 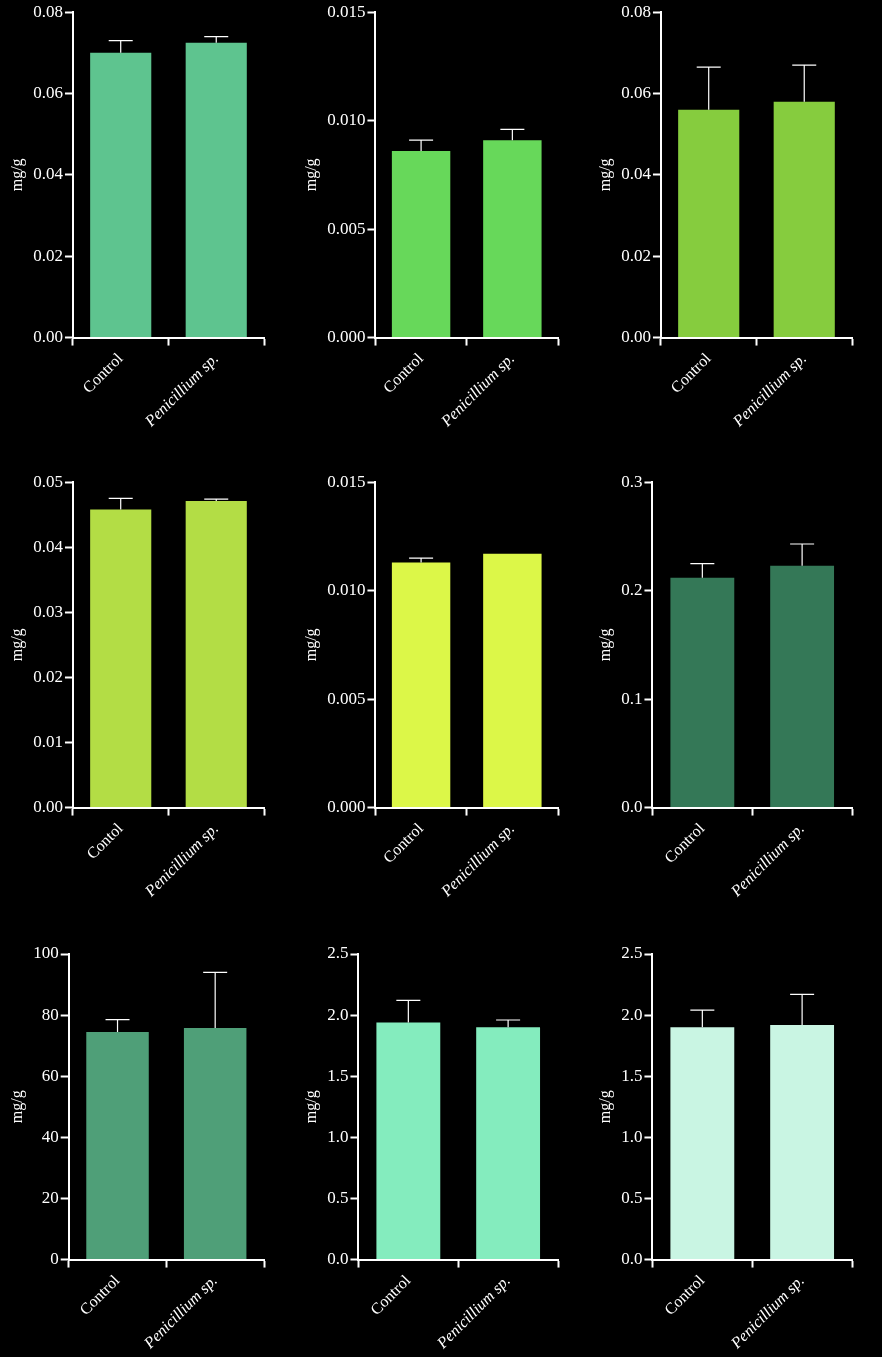 What do you see at coordinates (50, 1136) in the screenshot?
I see `y-tick-label: 40` at bounding box center [50, 1136].